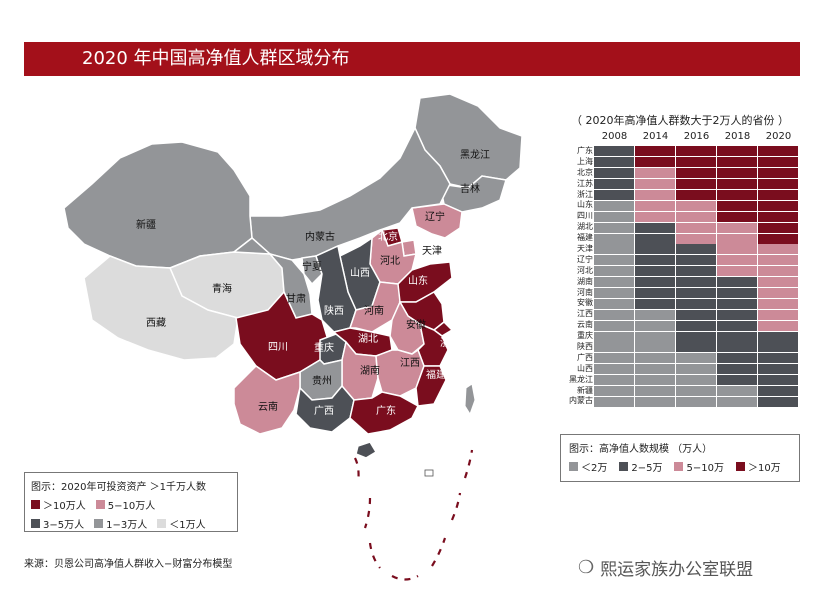 Image resolution: width=824 pixels, height=607 pixels. What do you see at coordinates (614, 136) in the screenshot?
I see `heatmap-year-label: 2008` at bounding box center [614, 136].